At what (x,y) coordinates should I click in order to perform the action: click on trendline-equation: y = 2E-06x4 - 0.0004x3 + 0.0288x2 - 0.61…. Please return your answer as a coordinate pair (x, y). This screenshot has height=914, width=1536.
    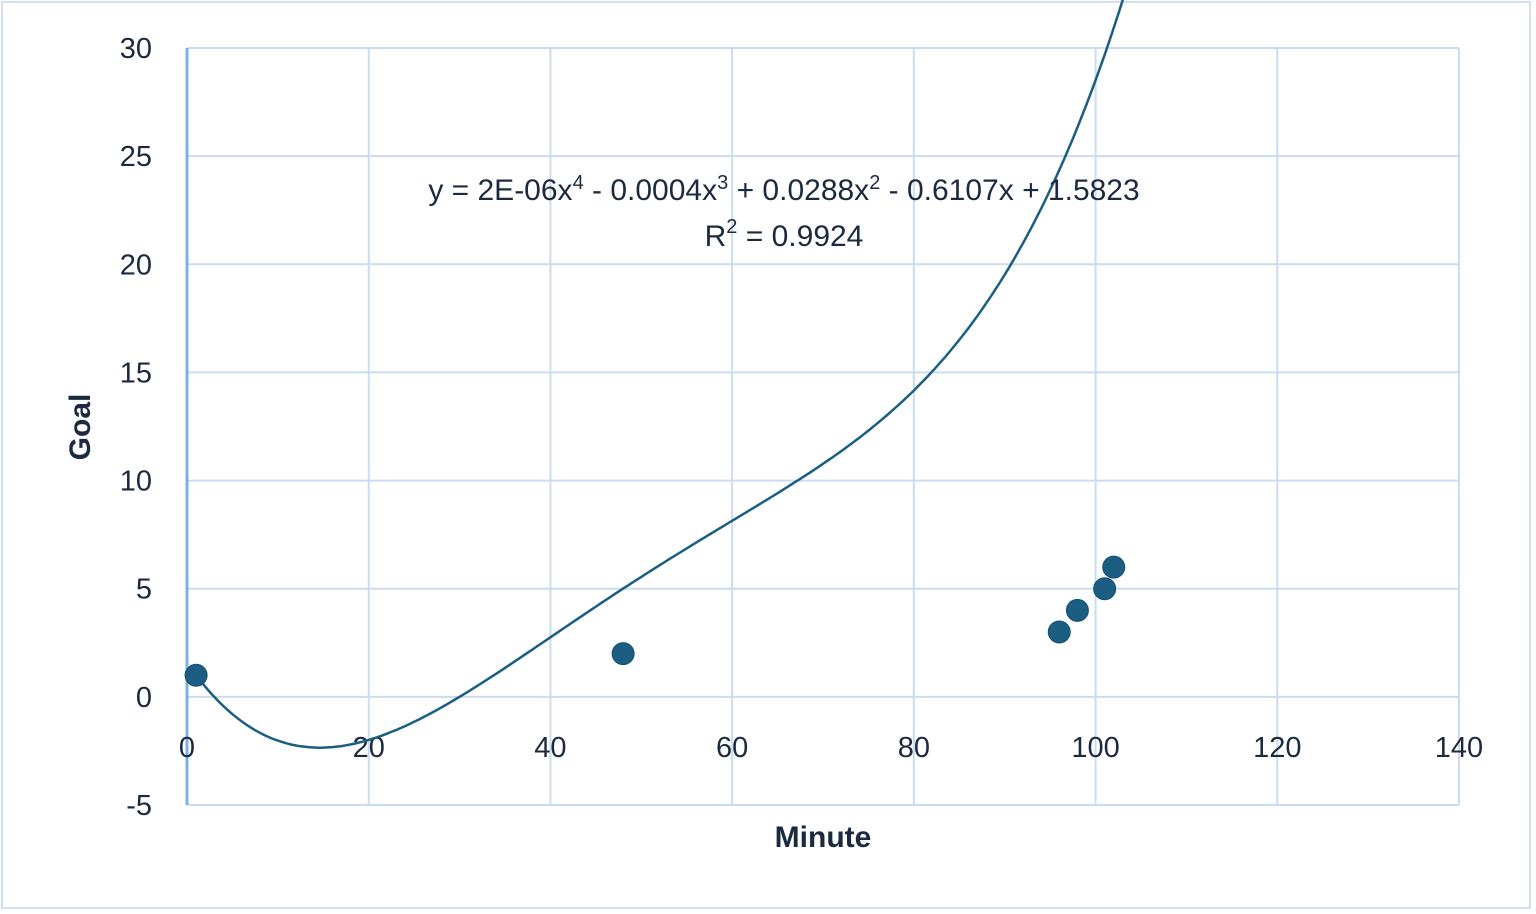
    Looking at the image, I should click on (783, 189).